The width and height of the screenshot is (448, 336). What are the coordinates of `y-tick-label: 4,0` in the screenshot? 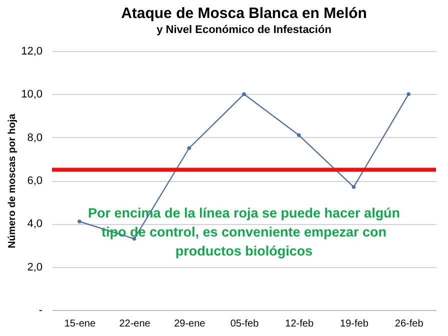 It's located at (34, 224).